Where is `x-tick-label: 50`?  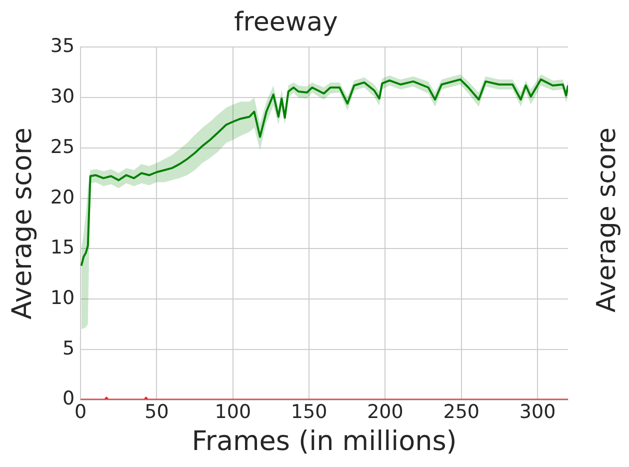
x-tick-label: 50 is located at coordinates (156, 412).